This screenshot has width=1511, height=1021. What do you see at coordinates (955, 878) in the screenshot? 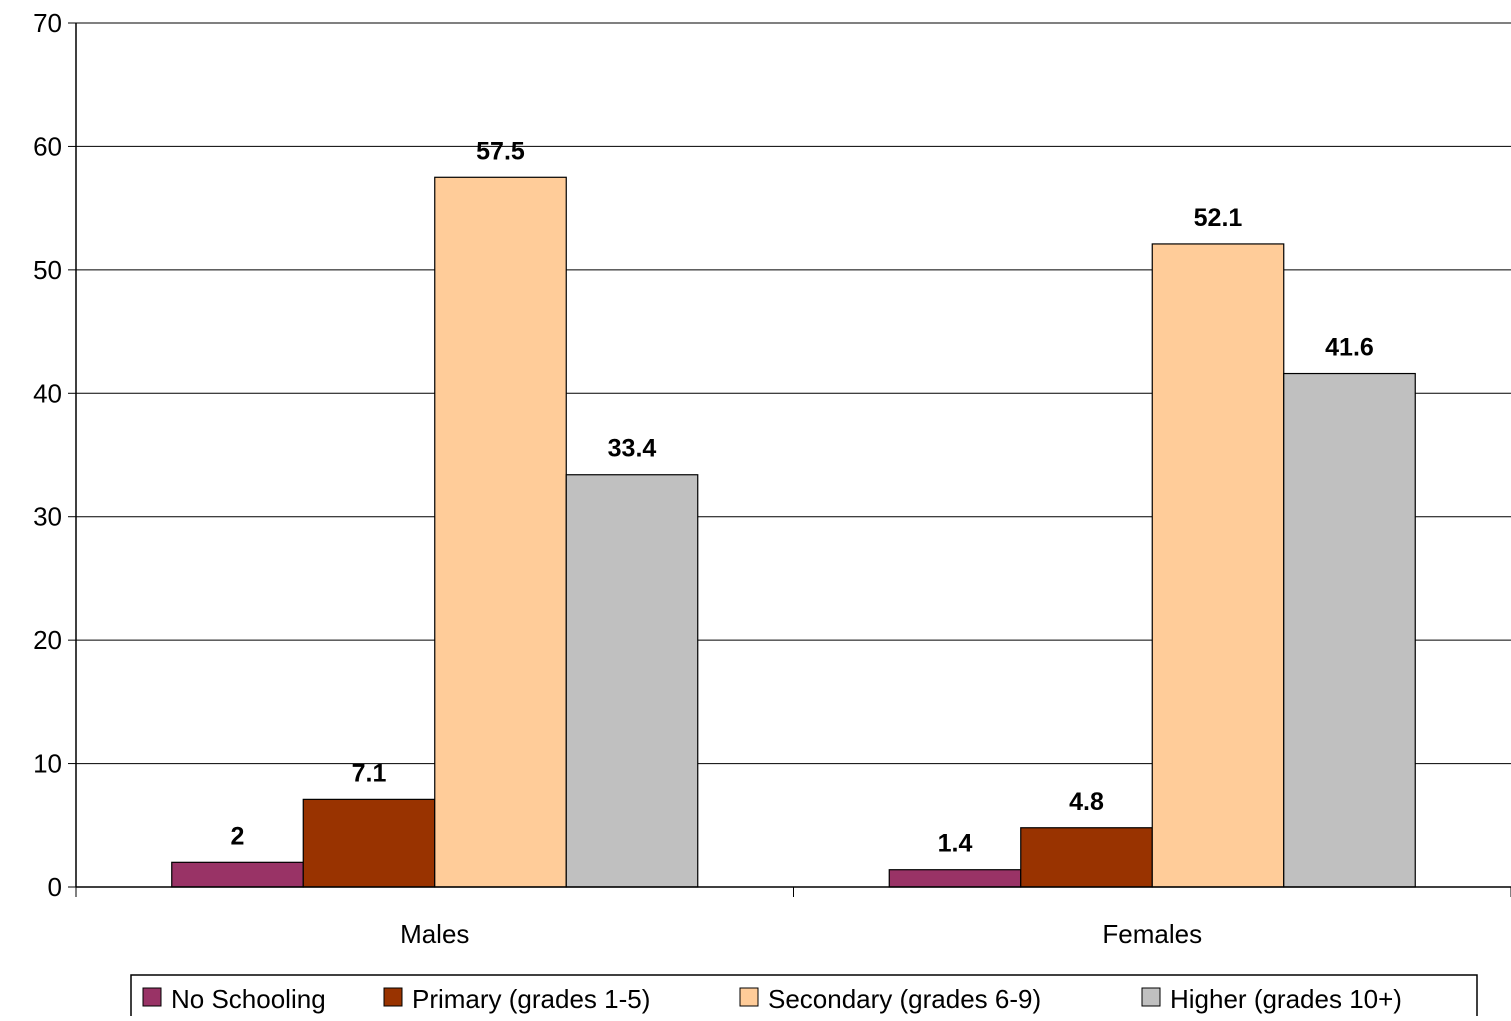
I see `bar-no-schooling-females` at bounding box center [955, 878].